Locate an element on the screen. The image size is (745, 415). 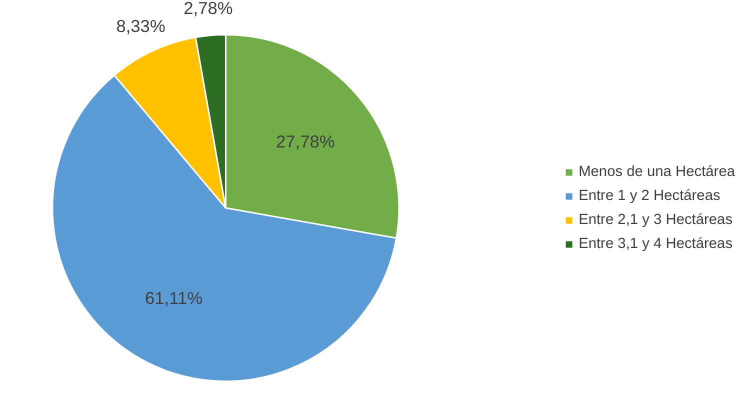
legend-label: Entre 2,1 y 3 Hectáreas is located at coordinates (655, 220).